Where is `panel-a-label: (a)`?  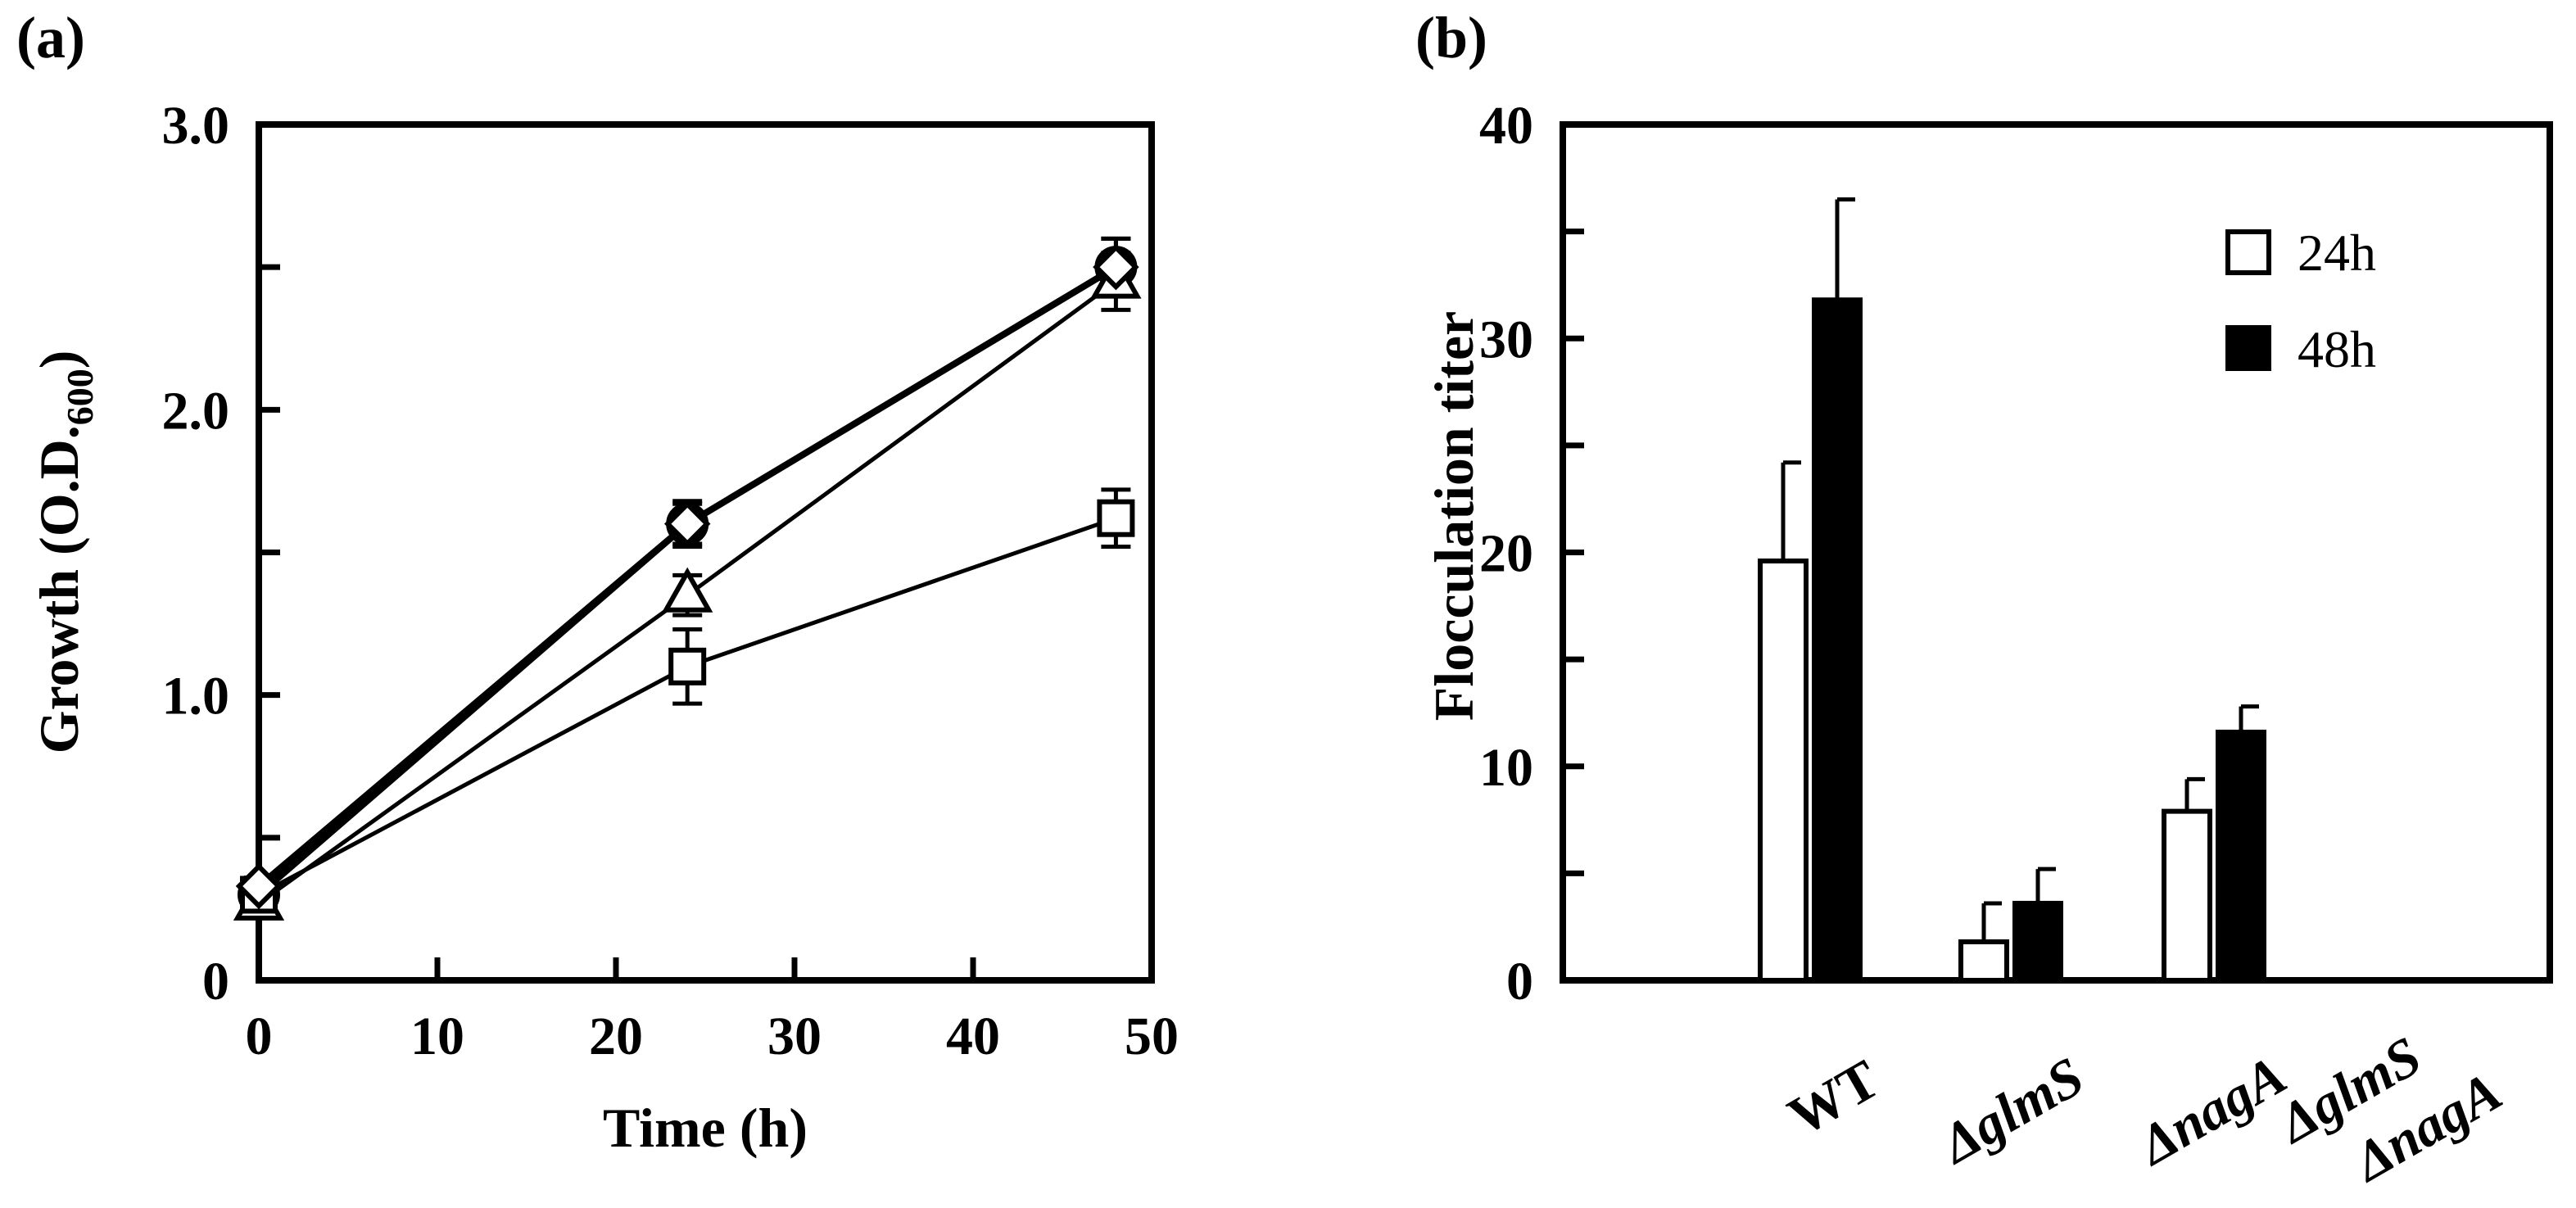
panel-a-label: (a) is located at coordinates (50, 37).